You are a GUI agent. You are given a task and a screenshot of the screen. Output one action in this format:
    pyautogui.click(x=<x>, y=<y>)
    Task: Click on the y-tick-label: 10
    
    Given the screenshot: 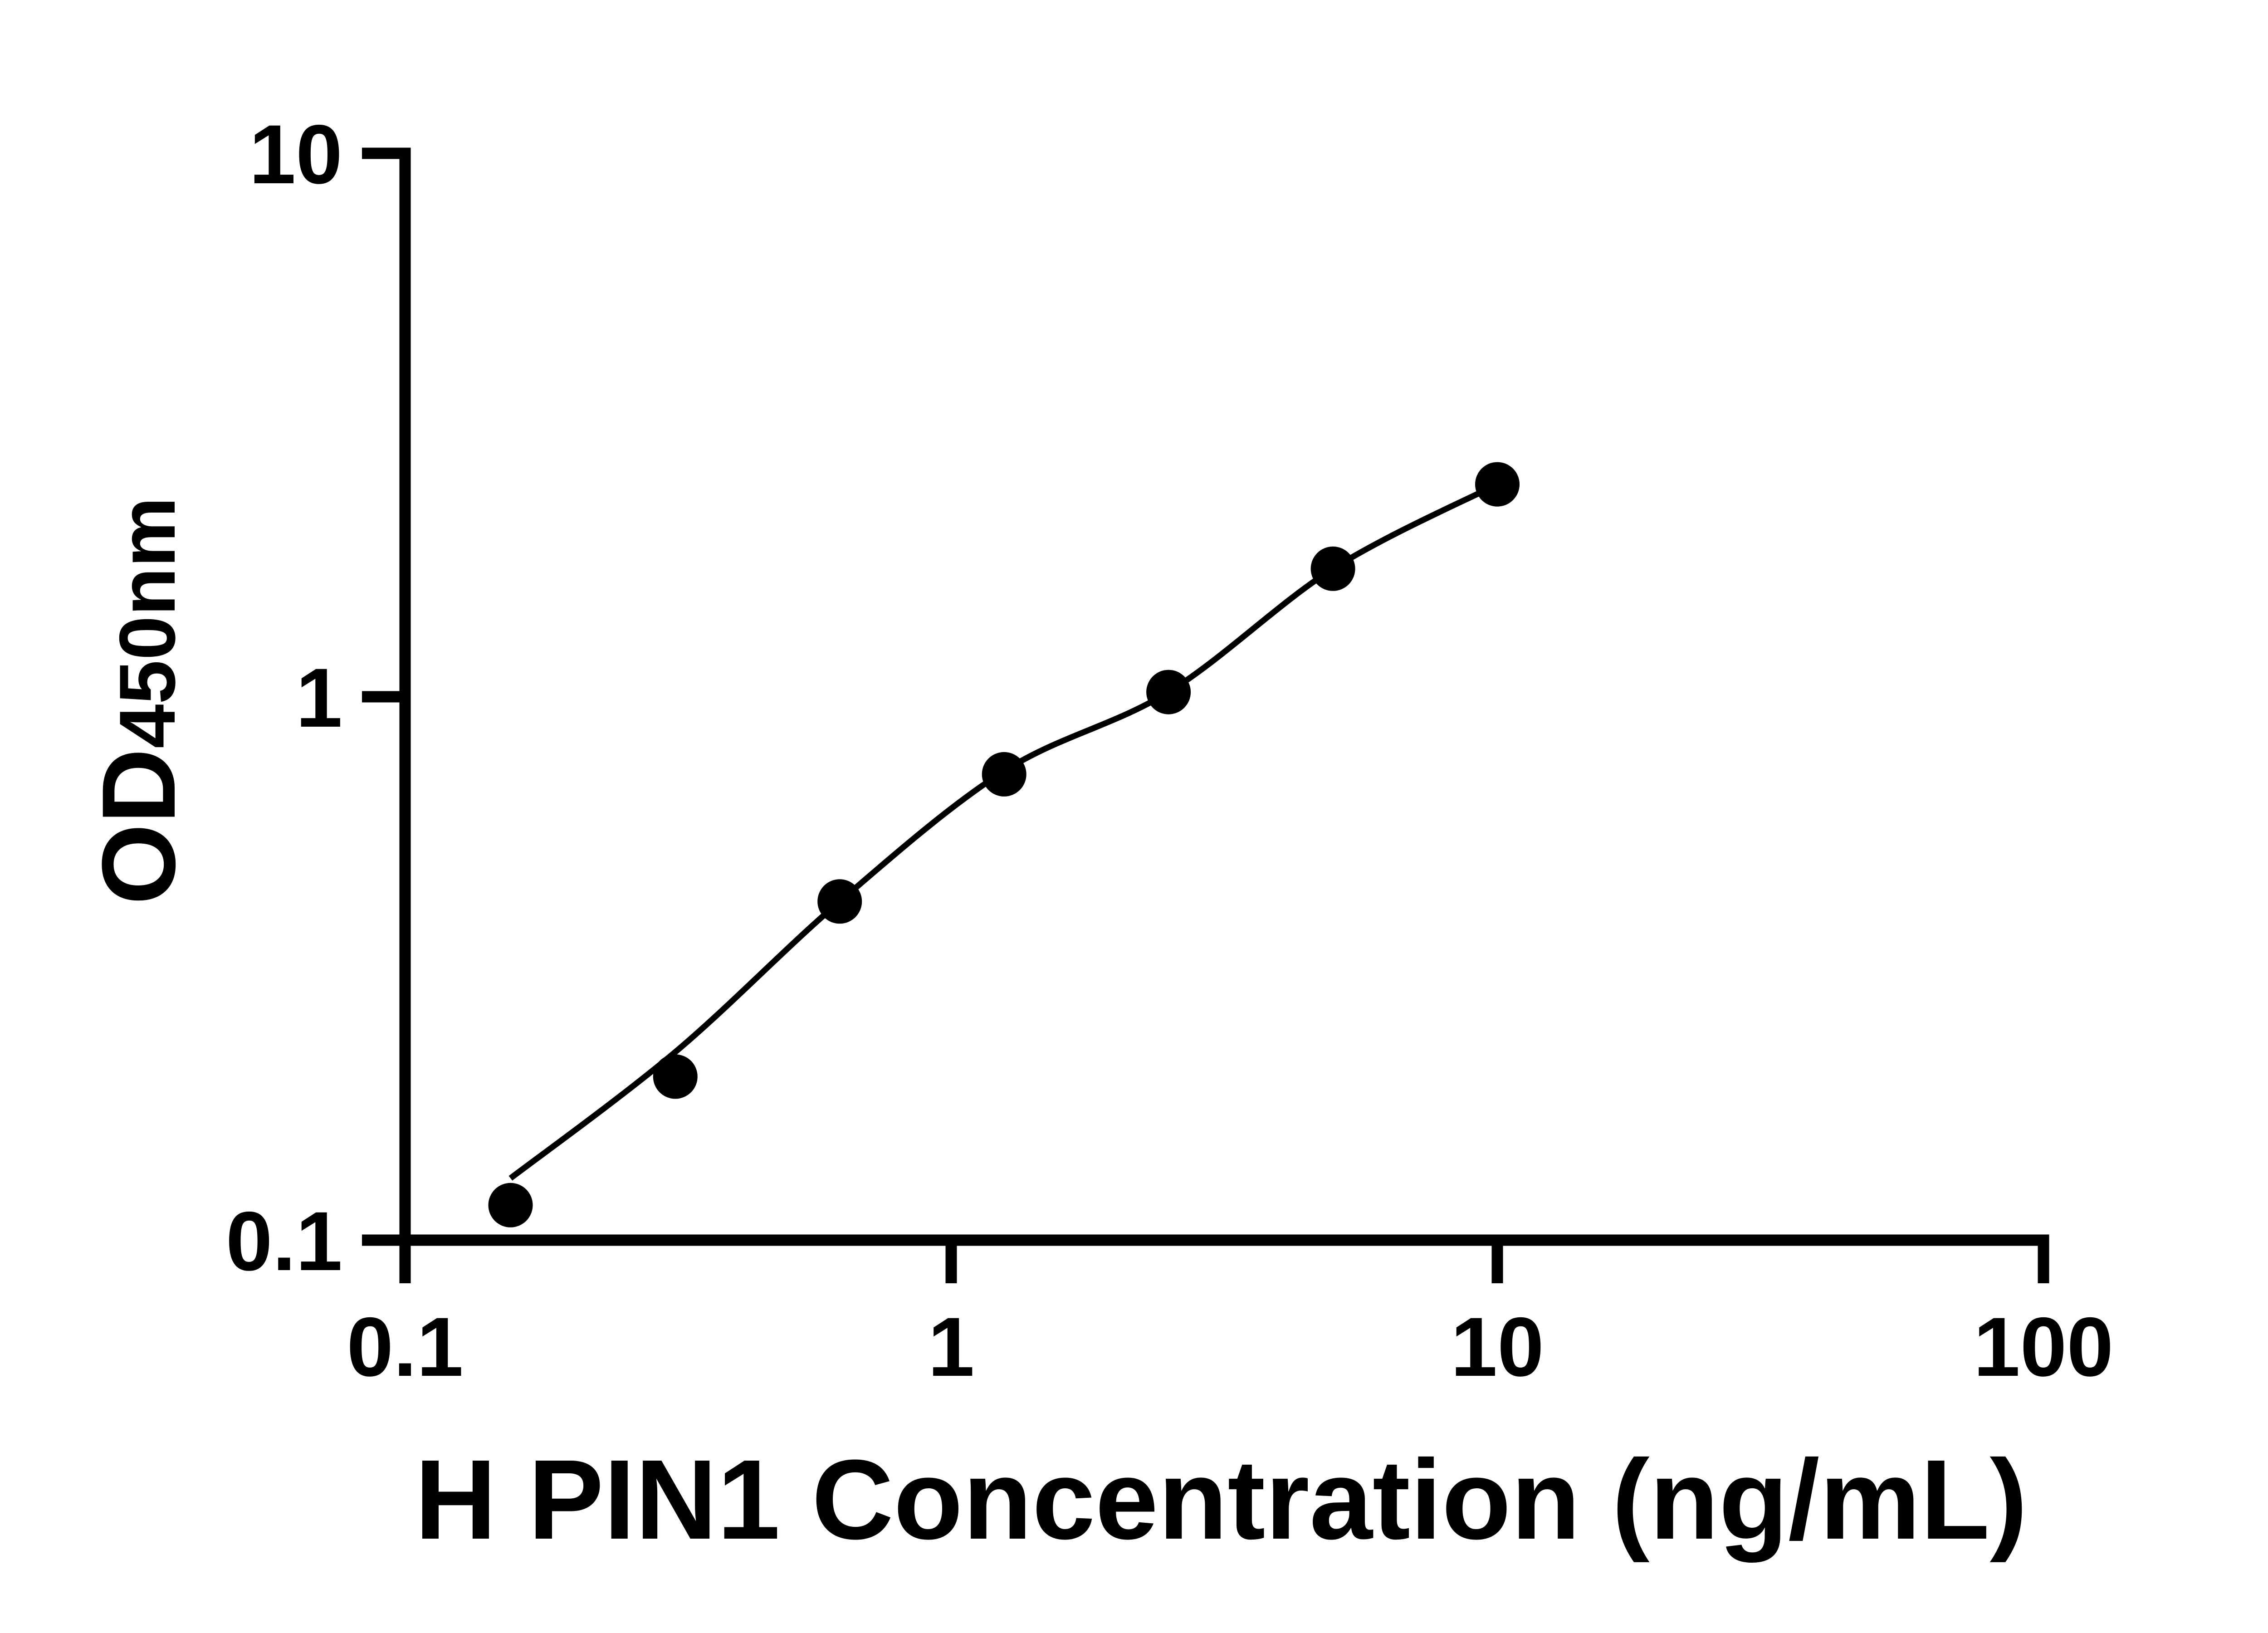 What is the action you would take?
    pyautogui.click(x=296, y=154)
    